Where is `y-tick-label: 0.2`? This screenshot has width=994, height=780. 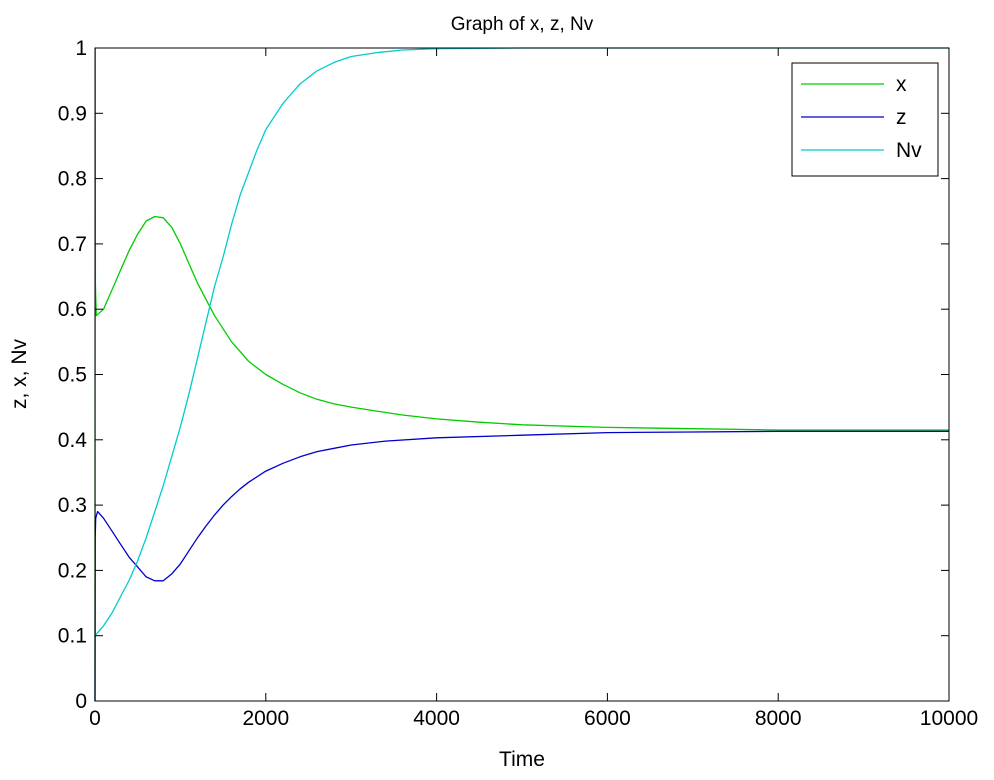
y-tick-label: 0.2 is located at coordinates (72, 570).